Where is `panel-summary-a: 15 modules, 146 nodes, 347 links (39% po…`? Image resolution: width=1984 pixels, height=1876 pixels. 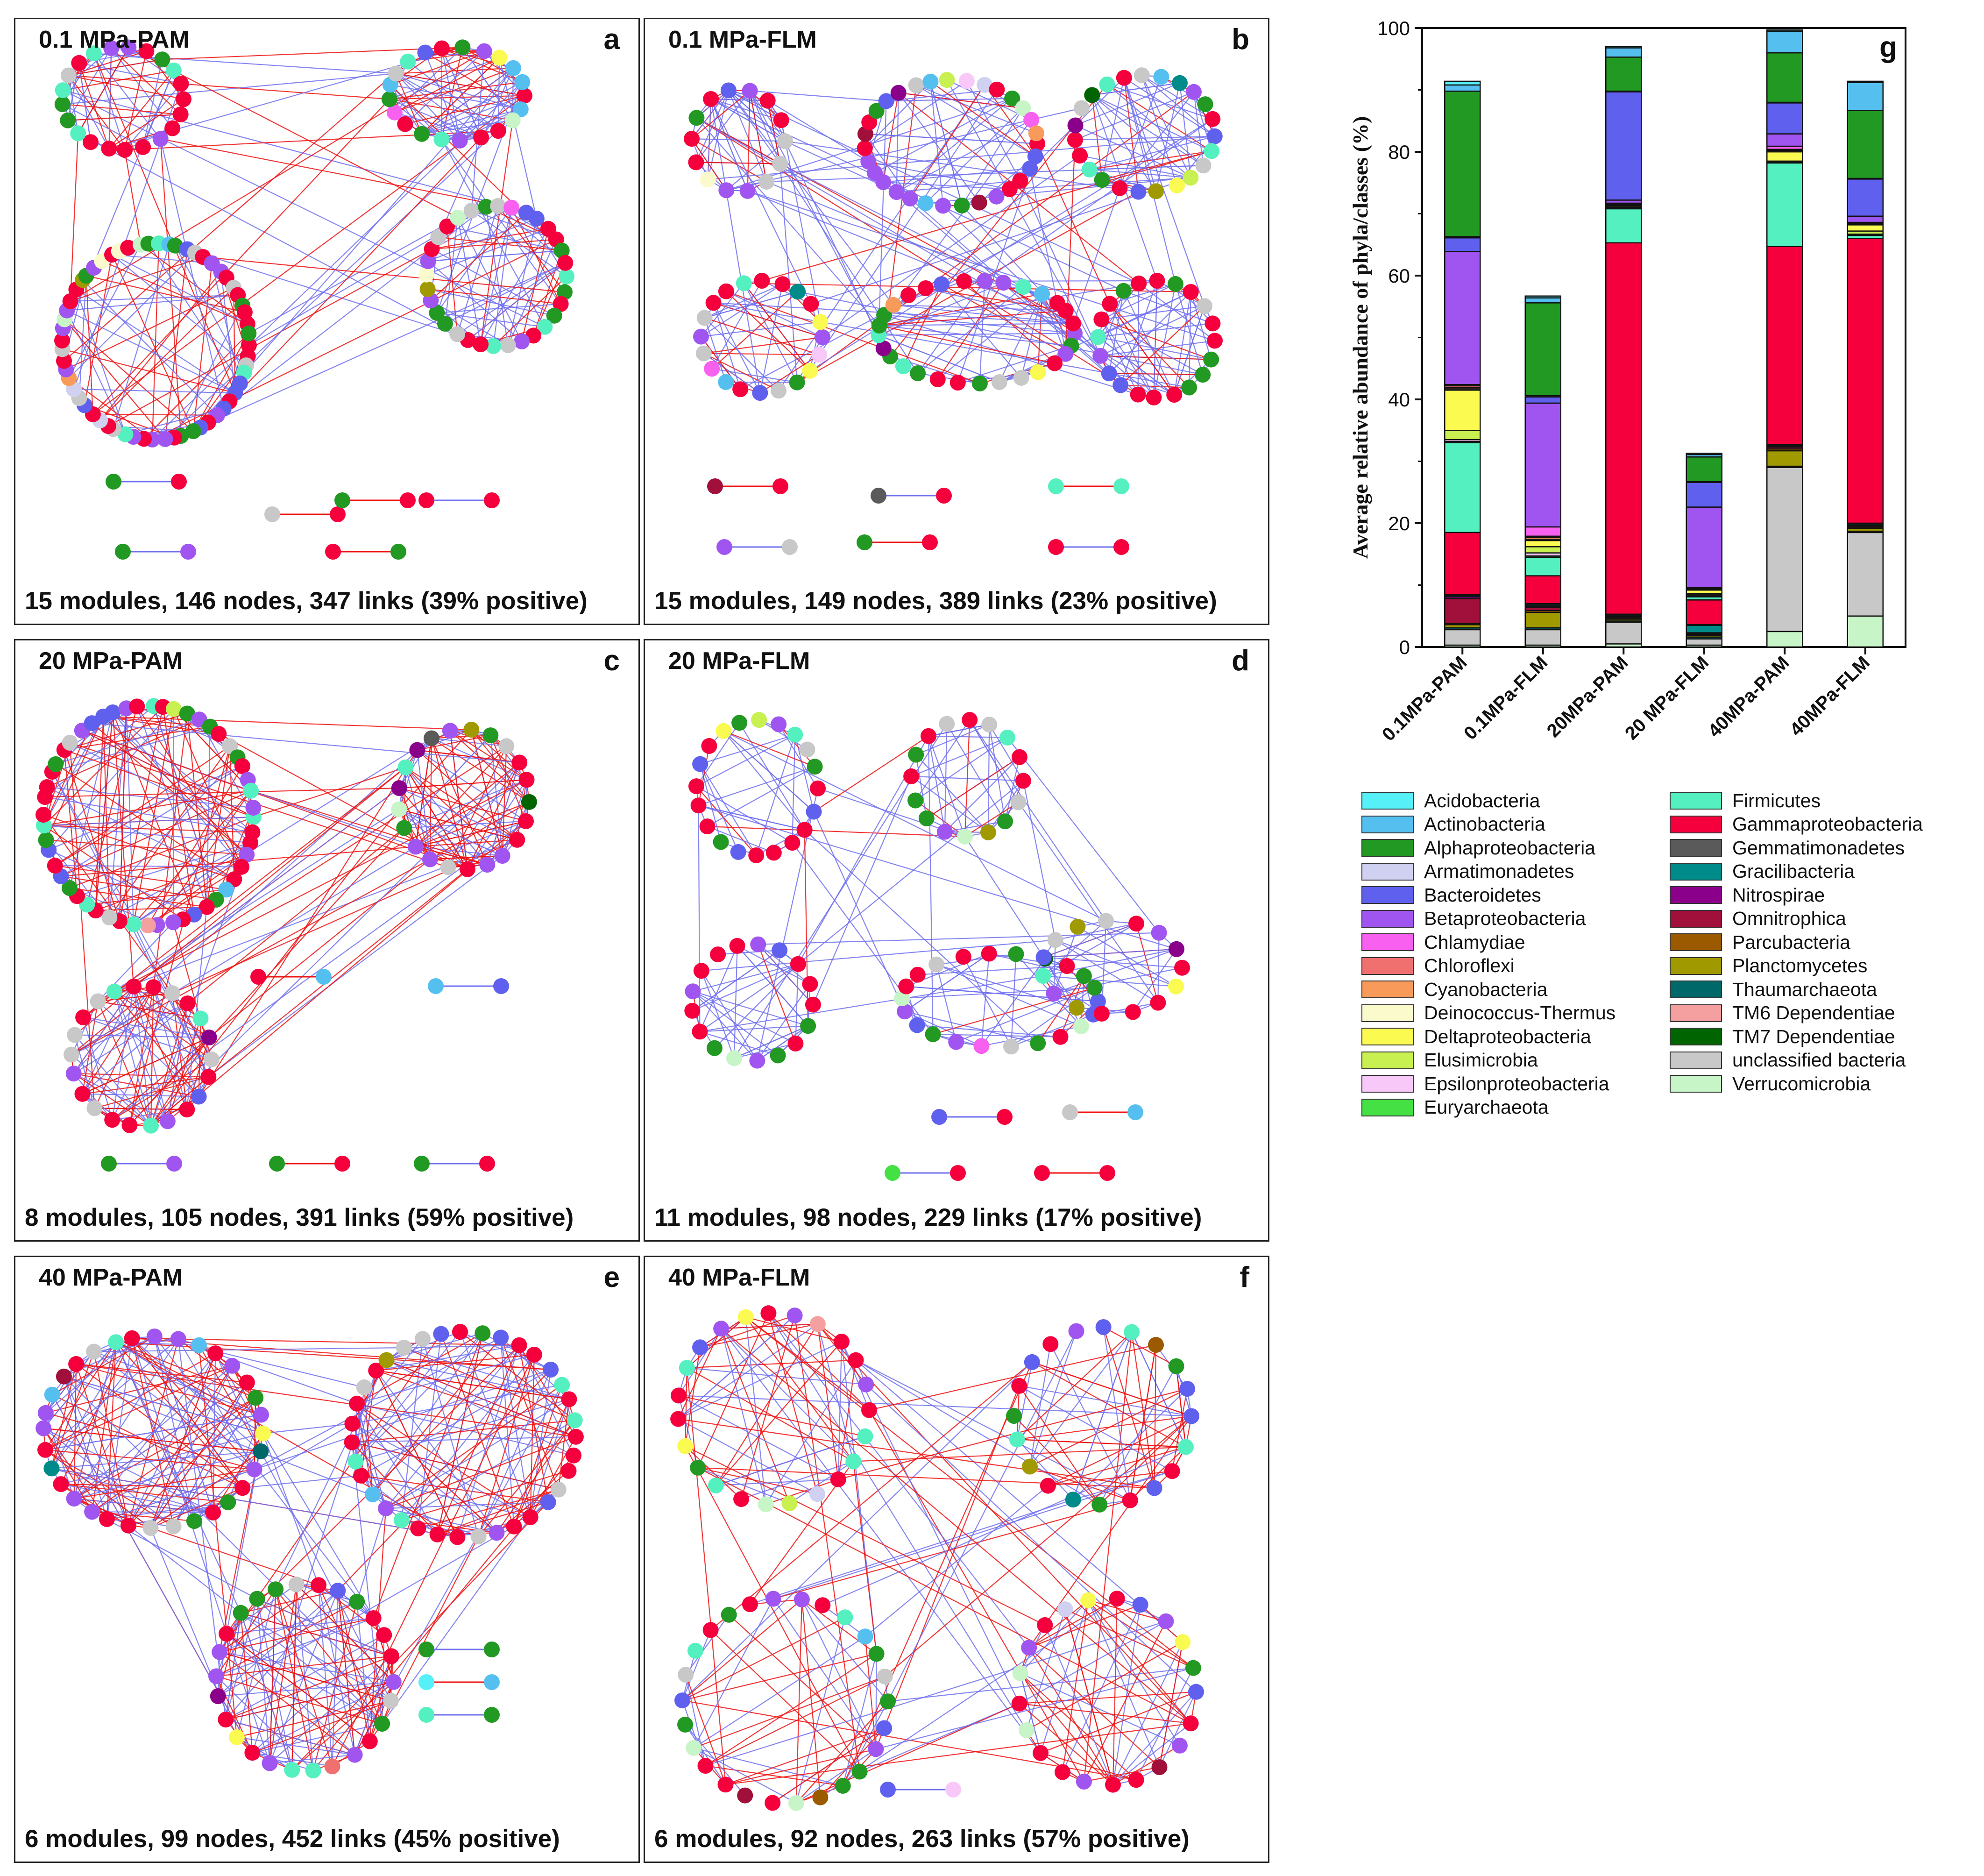 panel-summary-a: 15 modules, 146 nodes, 347 links (39% po… is located at coordinates (306, 601).